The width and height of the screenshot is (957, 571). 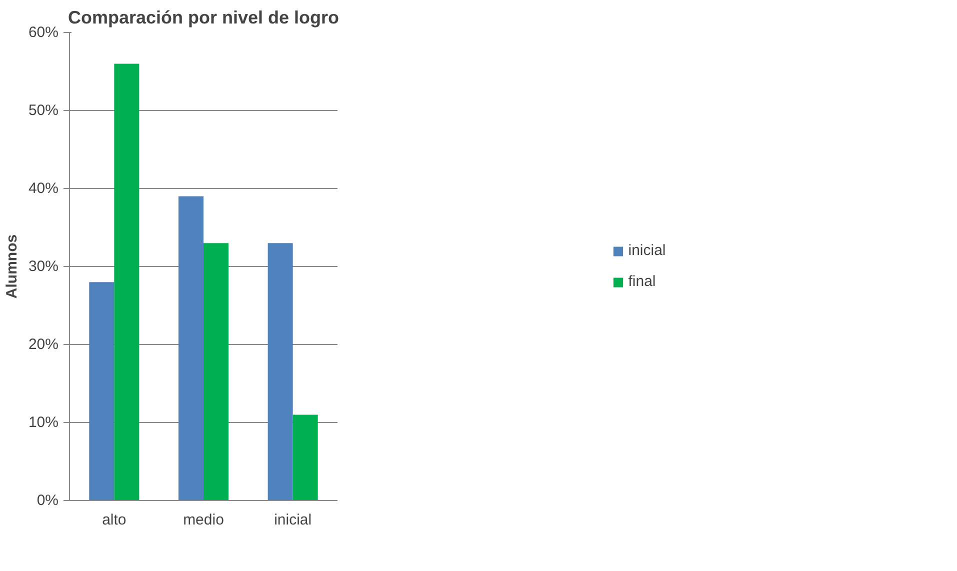 I want to click on x-tick-label: alto, so click(x=114, y=520).